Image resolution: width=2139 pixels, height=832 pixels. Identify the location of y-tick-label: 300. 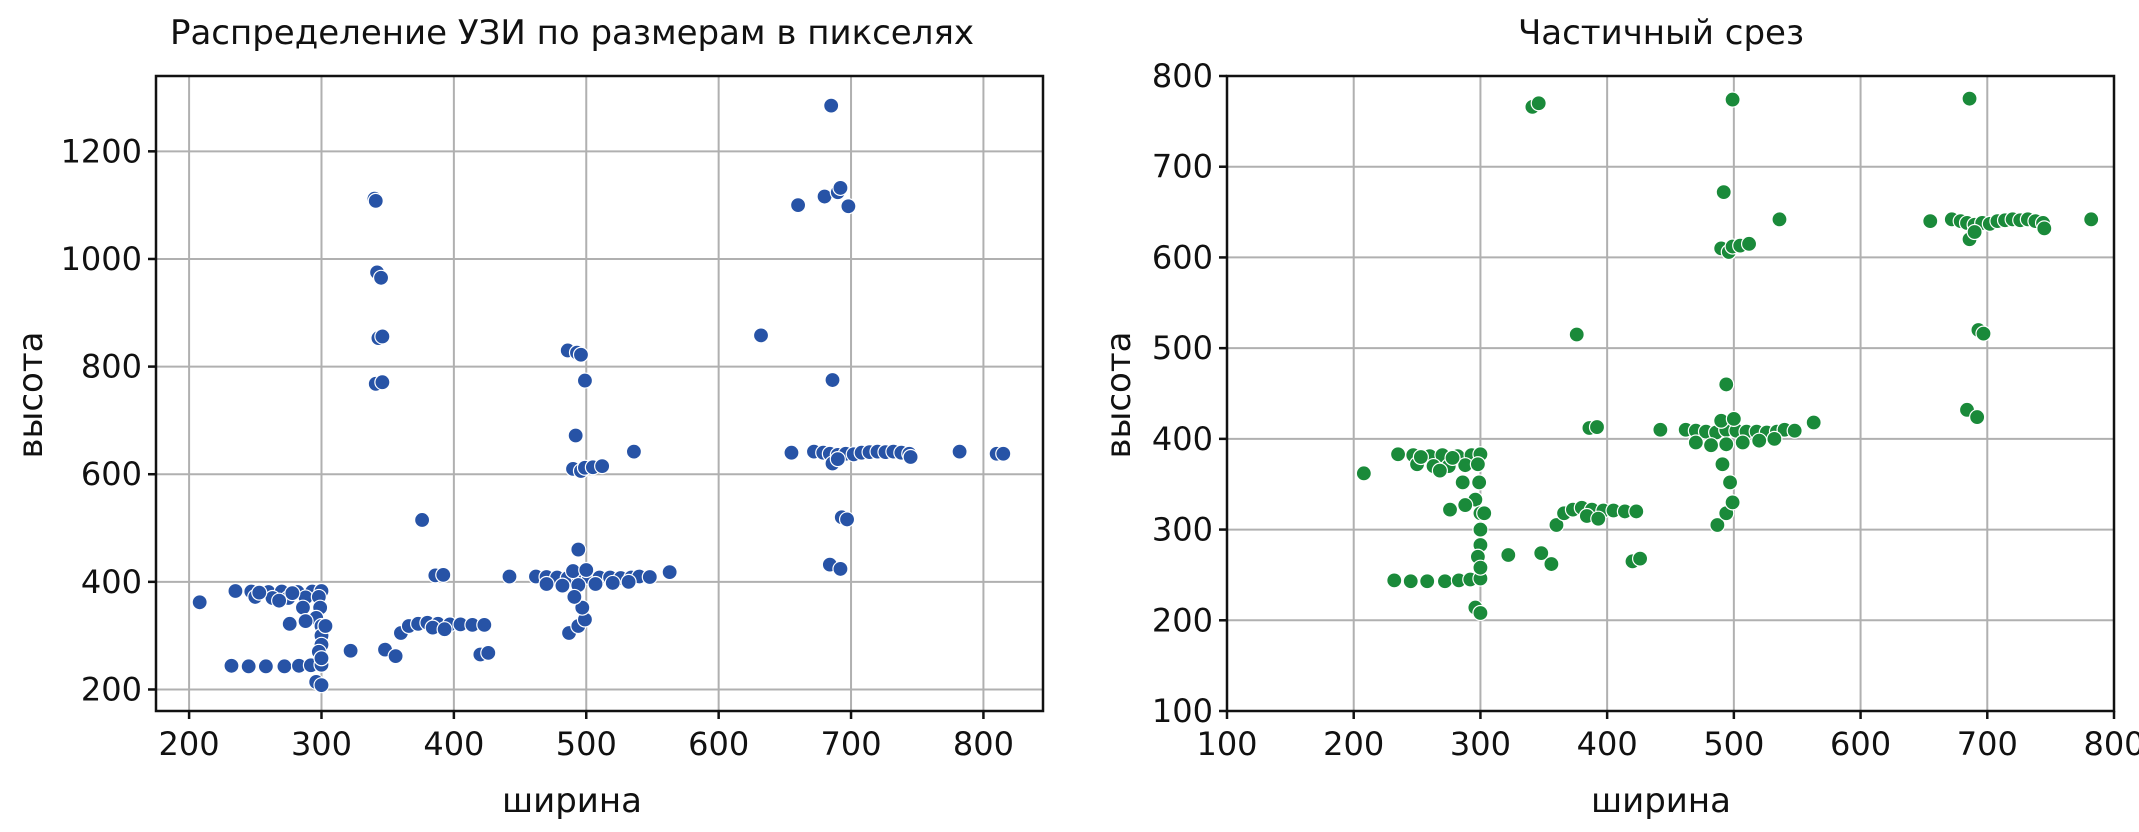
(1182, 530).